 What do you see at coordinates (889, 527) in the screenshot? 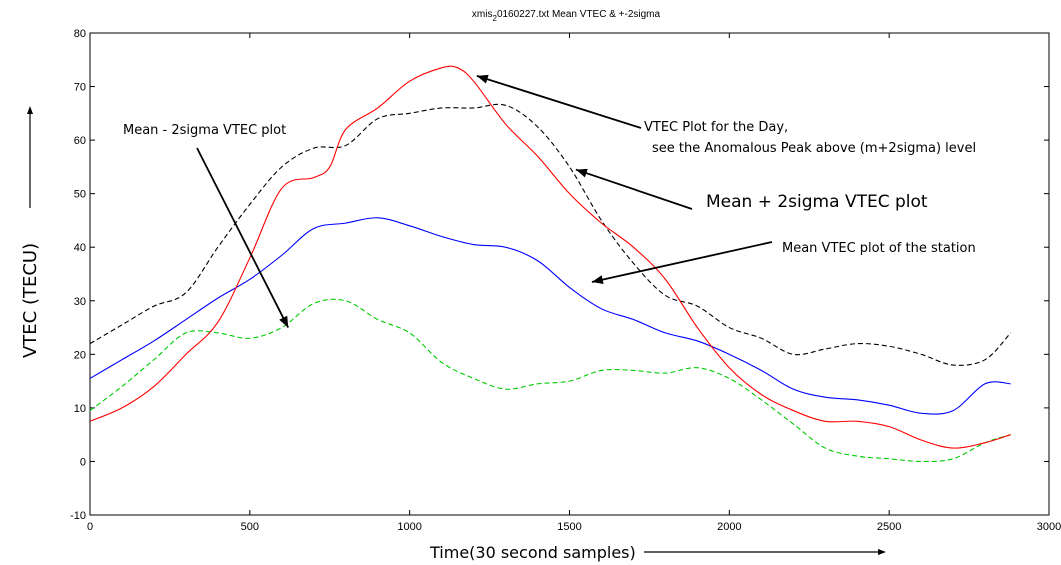
I see `x-tick-label: 2500` at bounding box center [889, 527].